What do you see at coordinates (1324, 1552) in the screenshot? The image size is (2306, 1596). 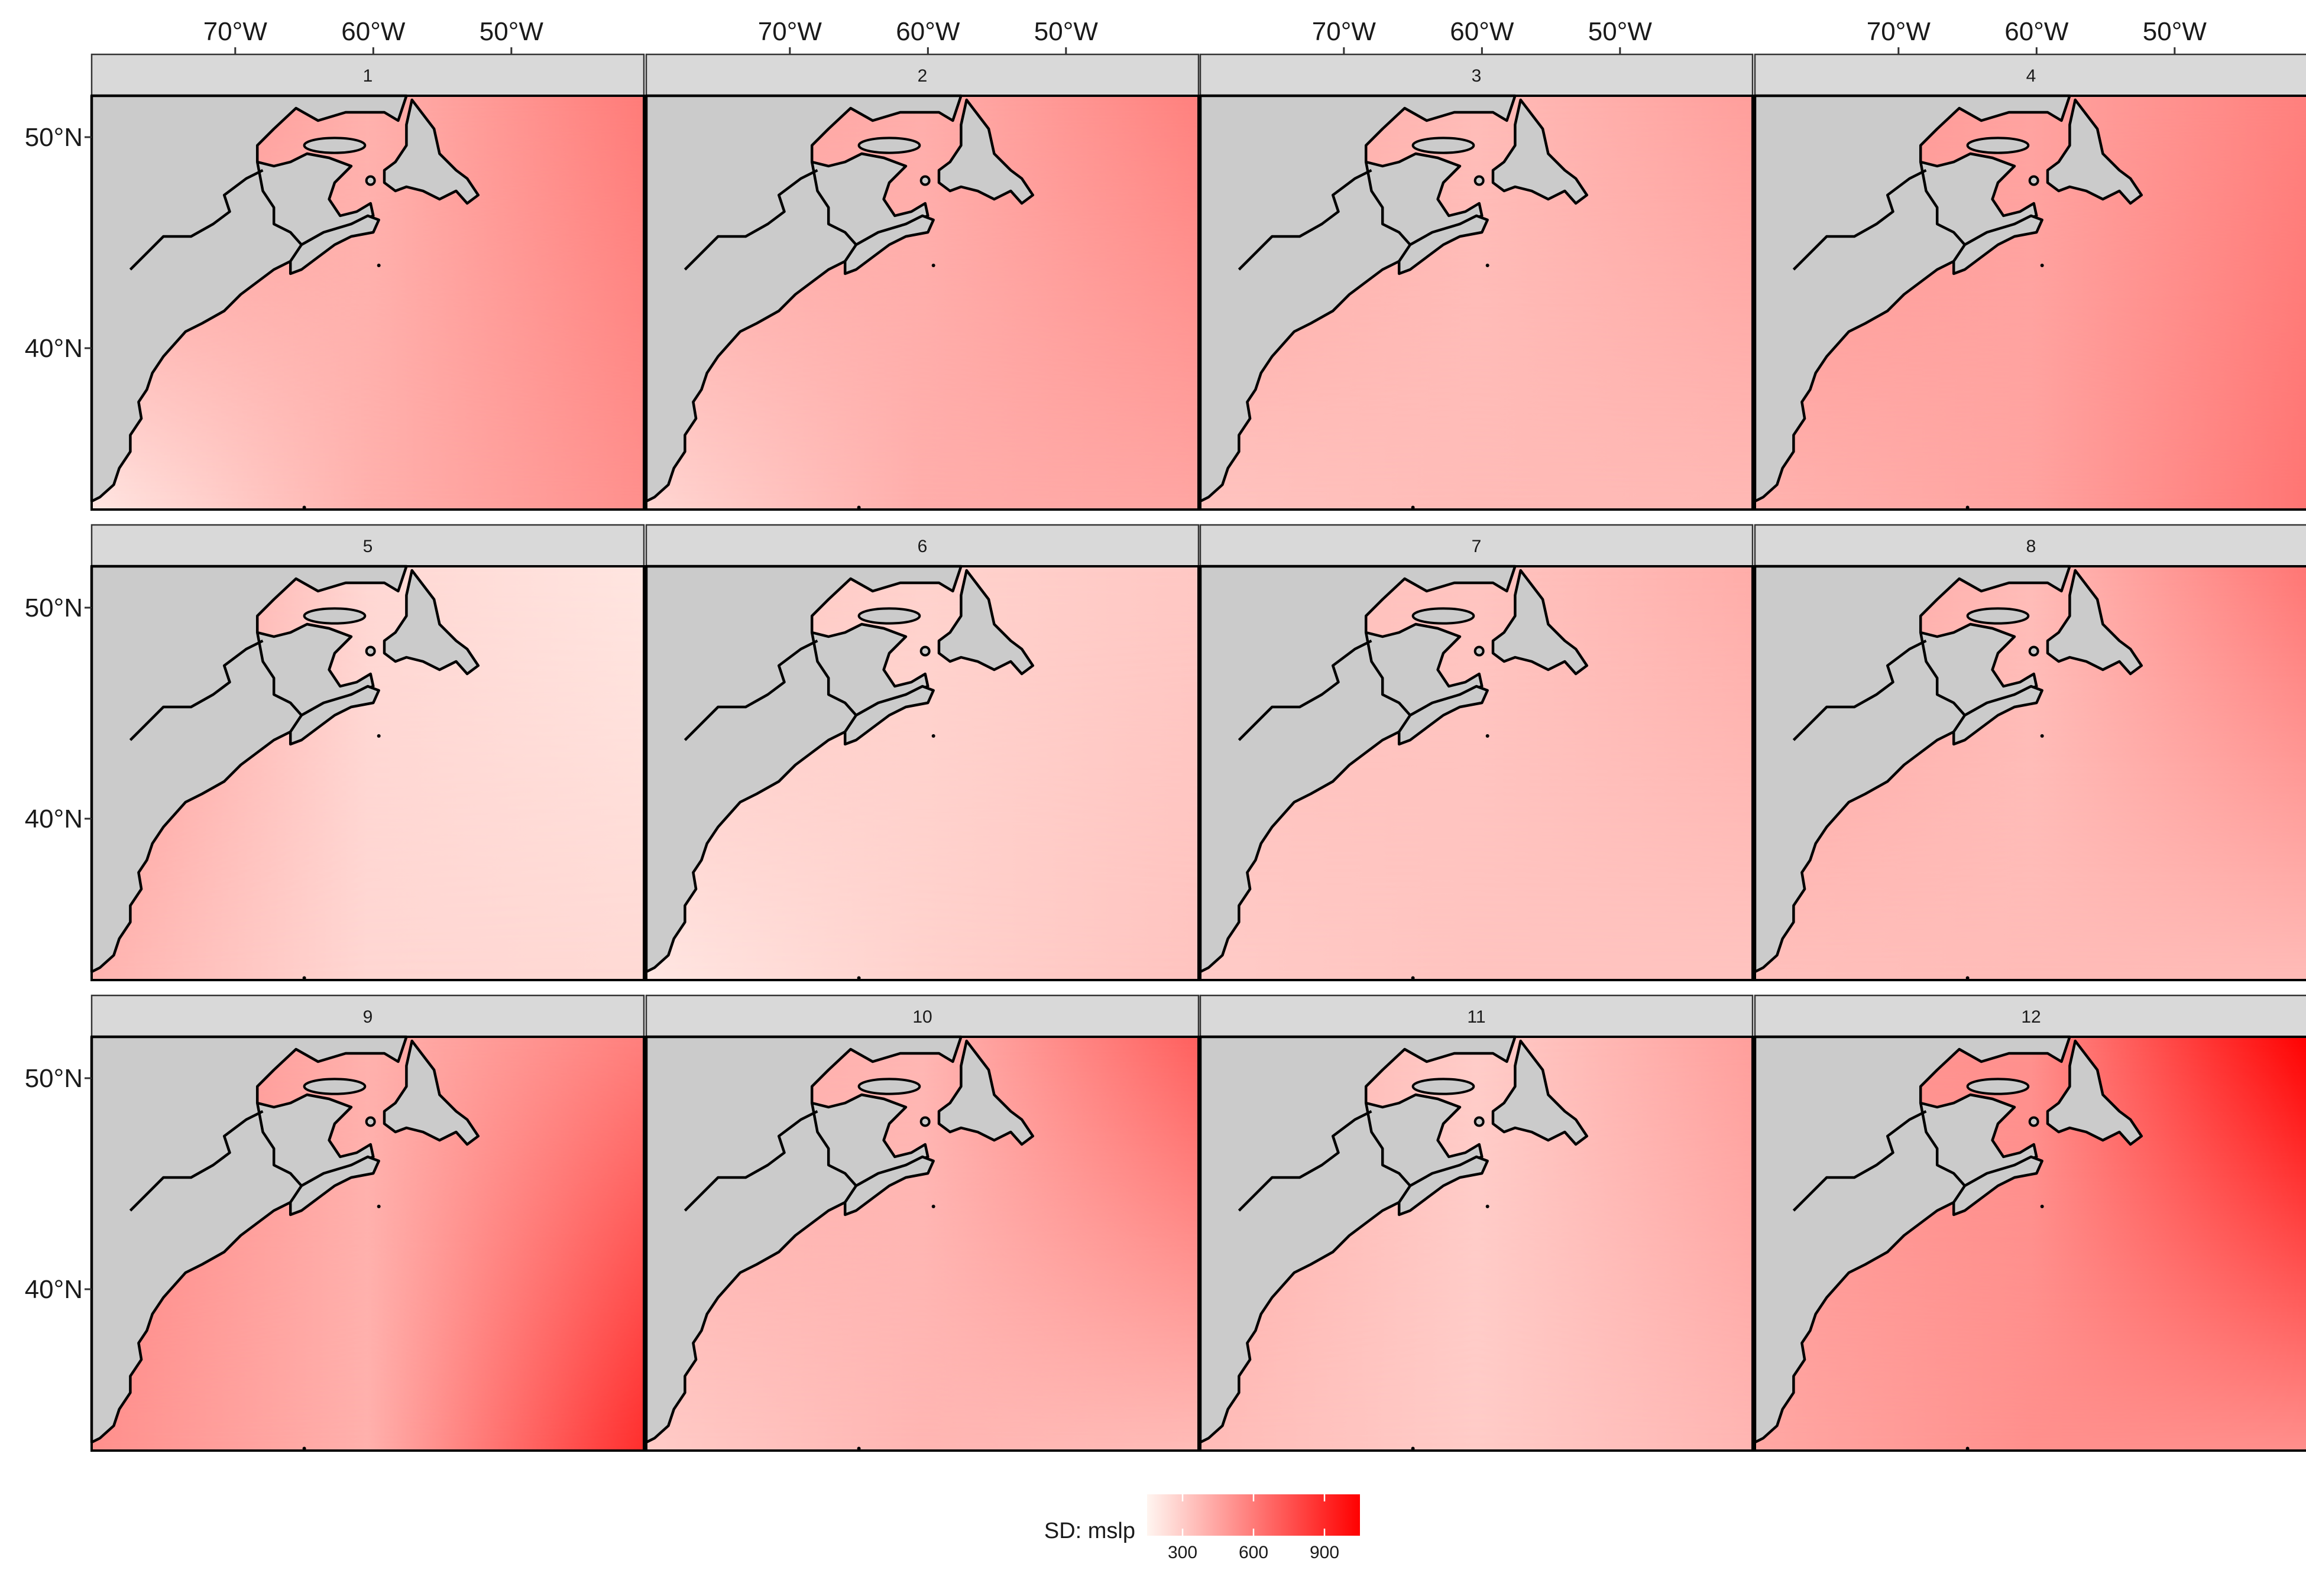 I see `legend-tick-label: 900` at bounding box center [1324, 1552].